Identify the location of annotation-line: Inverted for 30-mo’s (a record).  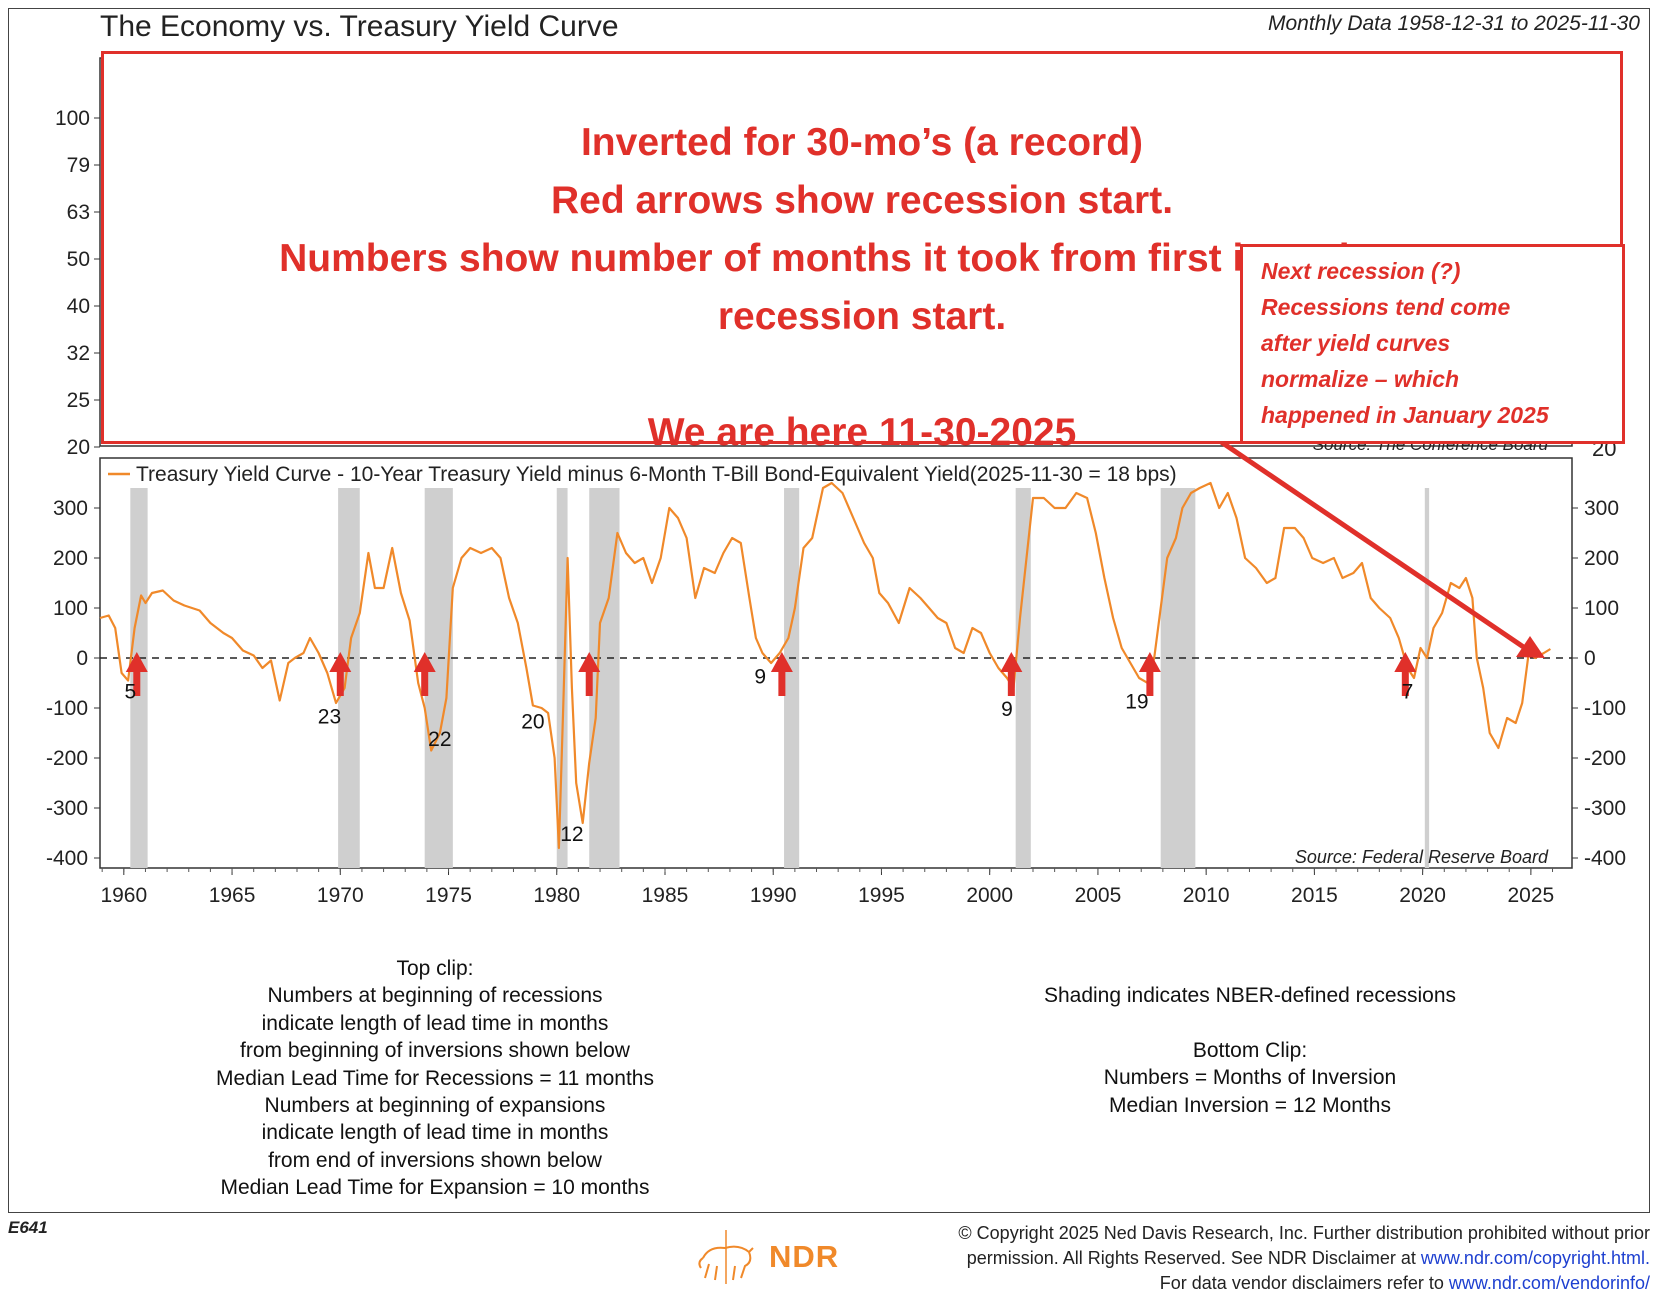
(862, 142).